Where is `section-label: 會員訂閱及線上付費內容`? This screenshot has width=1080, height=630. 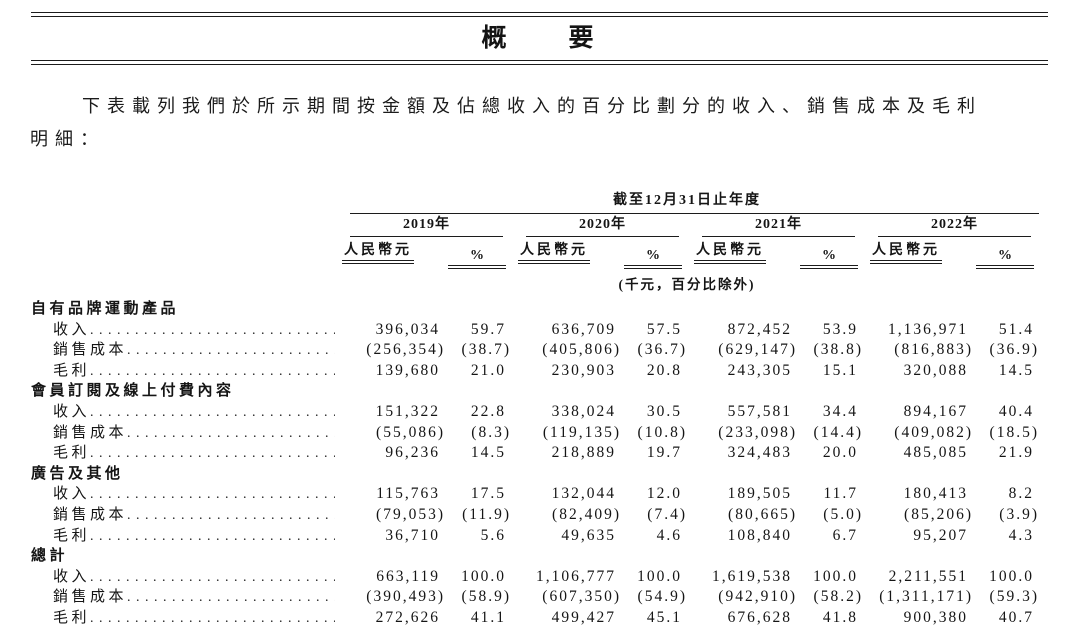
section-label: 會員訂閱及線上付費內容 is located at coordinates (133, 391).